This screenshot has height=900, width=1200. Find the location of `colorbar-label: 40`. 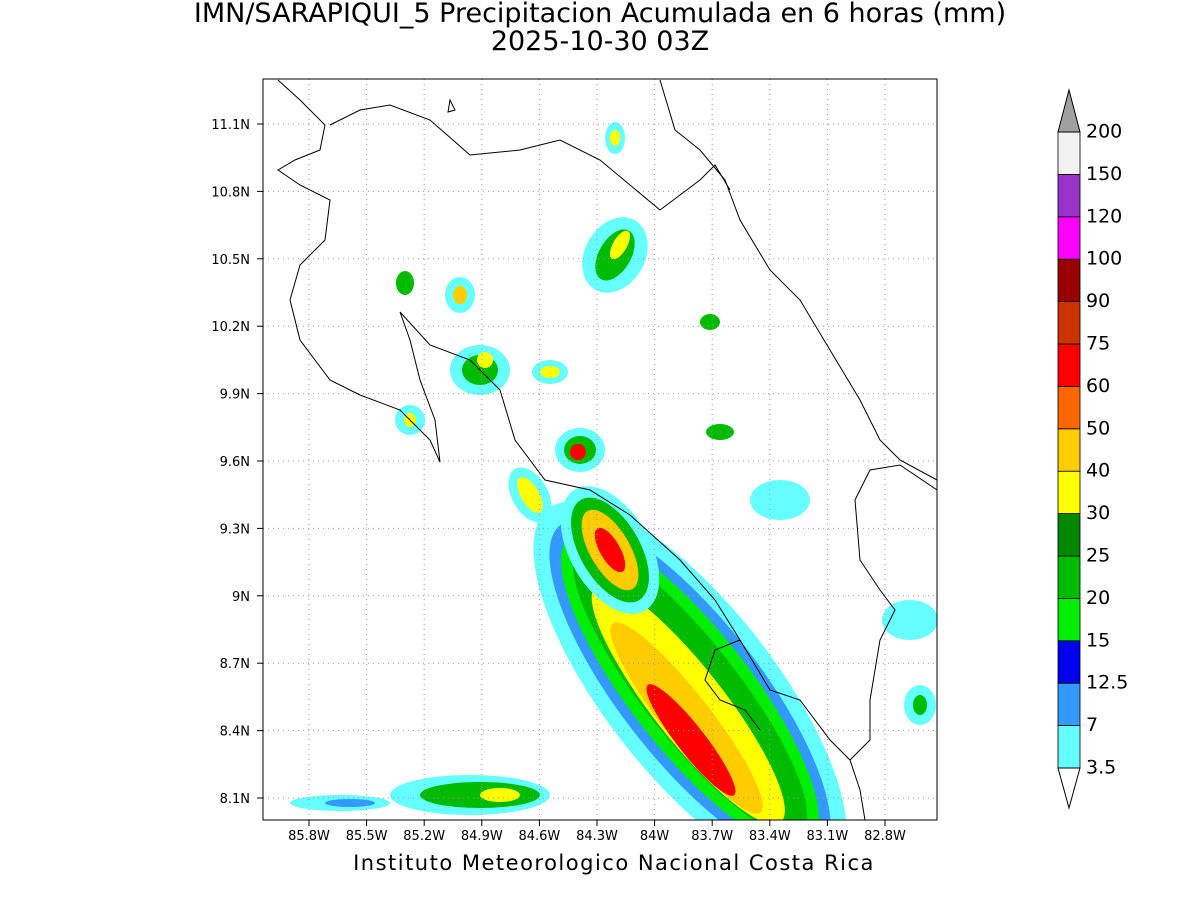

colorbar-label: 40 is located at coordinates (1098, 471).